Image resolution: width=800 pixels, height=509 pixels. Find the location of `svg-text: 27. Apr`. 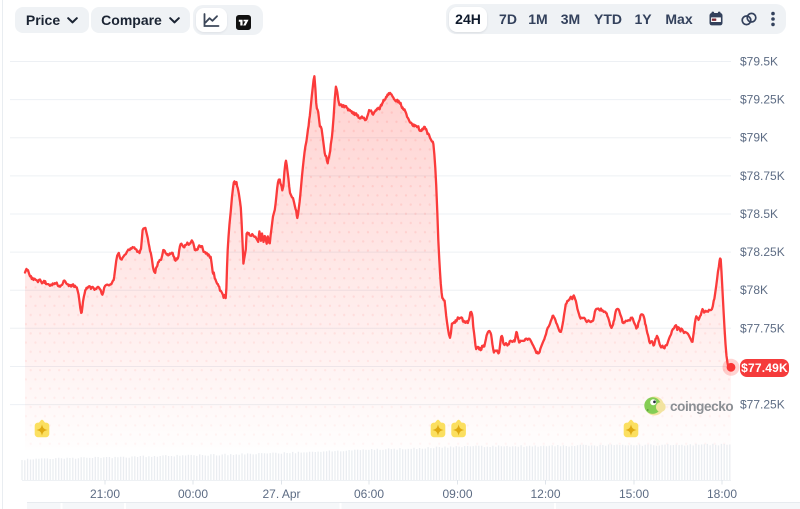

svg-text: 27. Apr is located at coordinates (281, 494).